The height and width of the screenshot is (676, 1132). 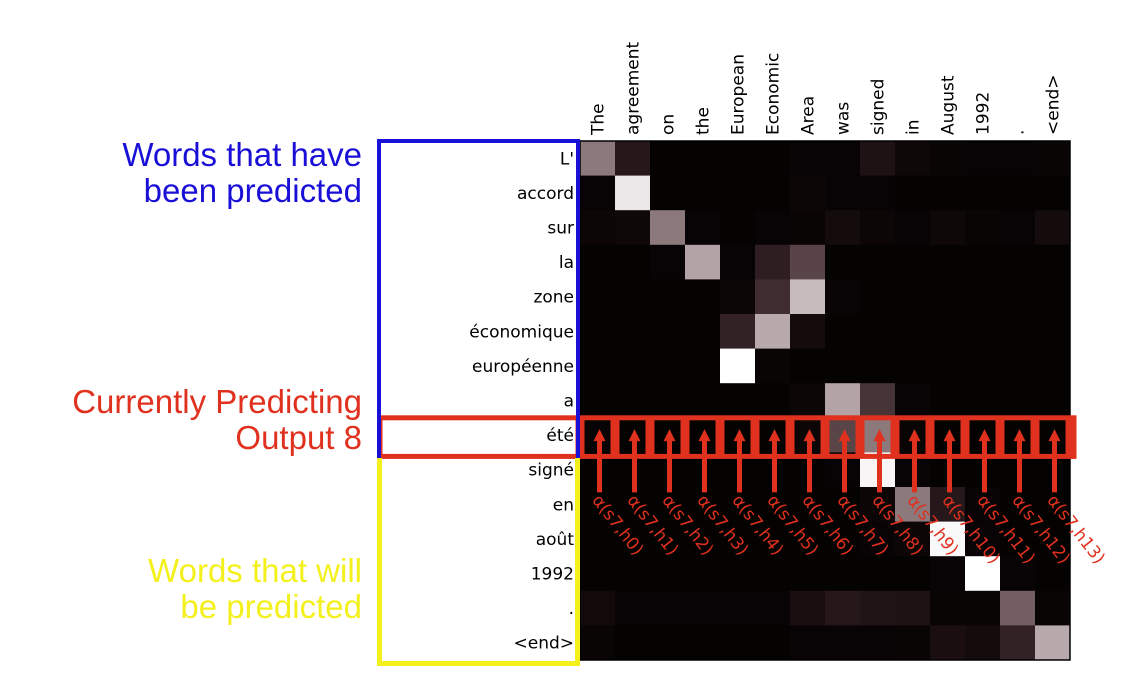 What do you see at coordinates (598, 401) in the screenshot?
I see `heatmap-cell-r7-c0` at bounding box center [598, 401].